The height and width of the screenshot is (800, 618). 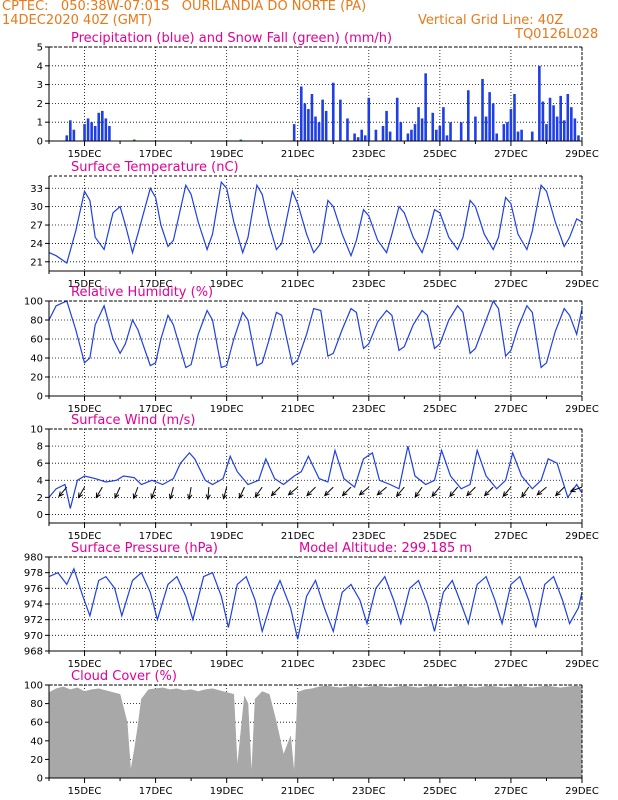 What do you see at coordinates (36, 207) in the screenshot?
I see `y-tick-label: 30` at bounding box center [36, 207].